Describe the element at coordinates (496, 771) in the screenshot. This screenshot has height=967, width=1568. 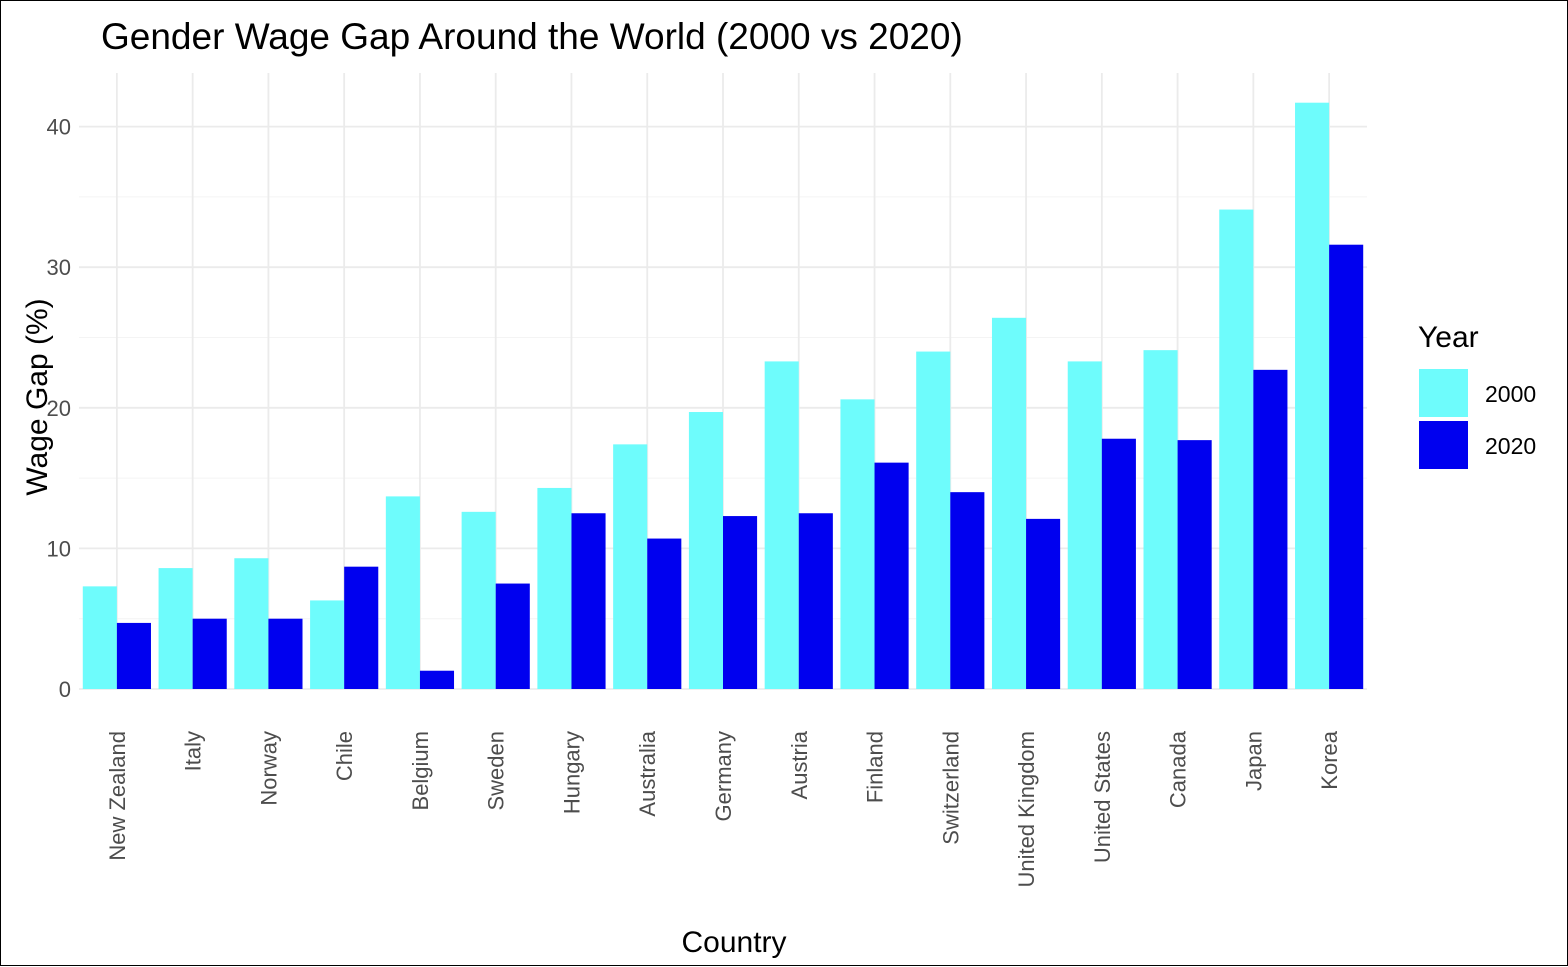
I see `x-tick-label: Sweden` at that location.